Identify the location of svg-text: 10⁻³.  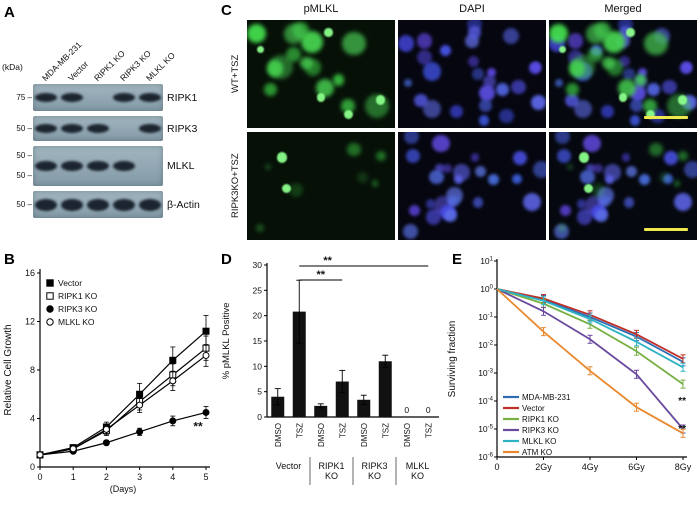
(485, 373).